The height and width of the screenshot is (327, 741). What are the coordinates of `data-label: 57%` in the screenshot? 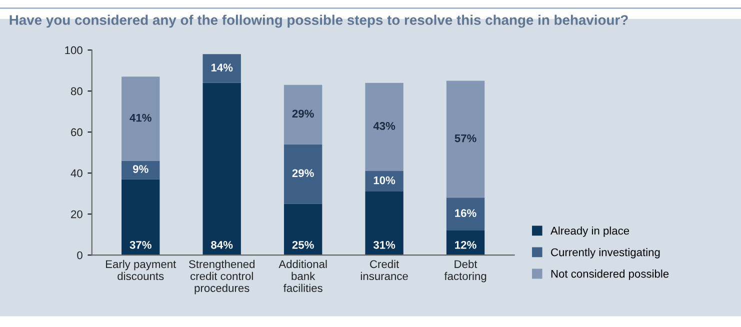 It's located at (465, 138).